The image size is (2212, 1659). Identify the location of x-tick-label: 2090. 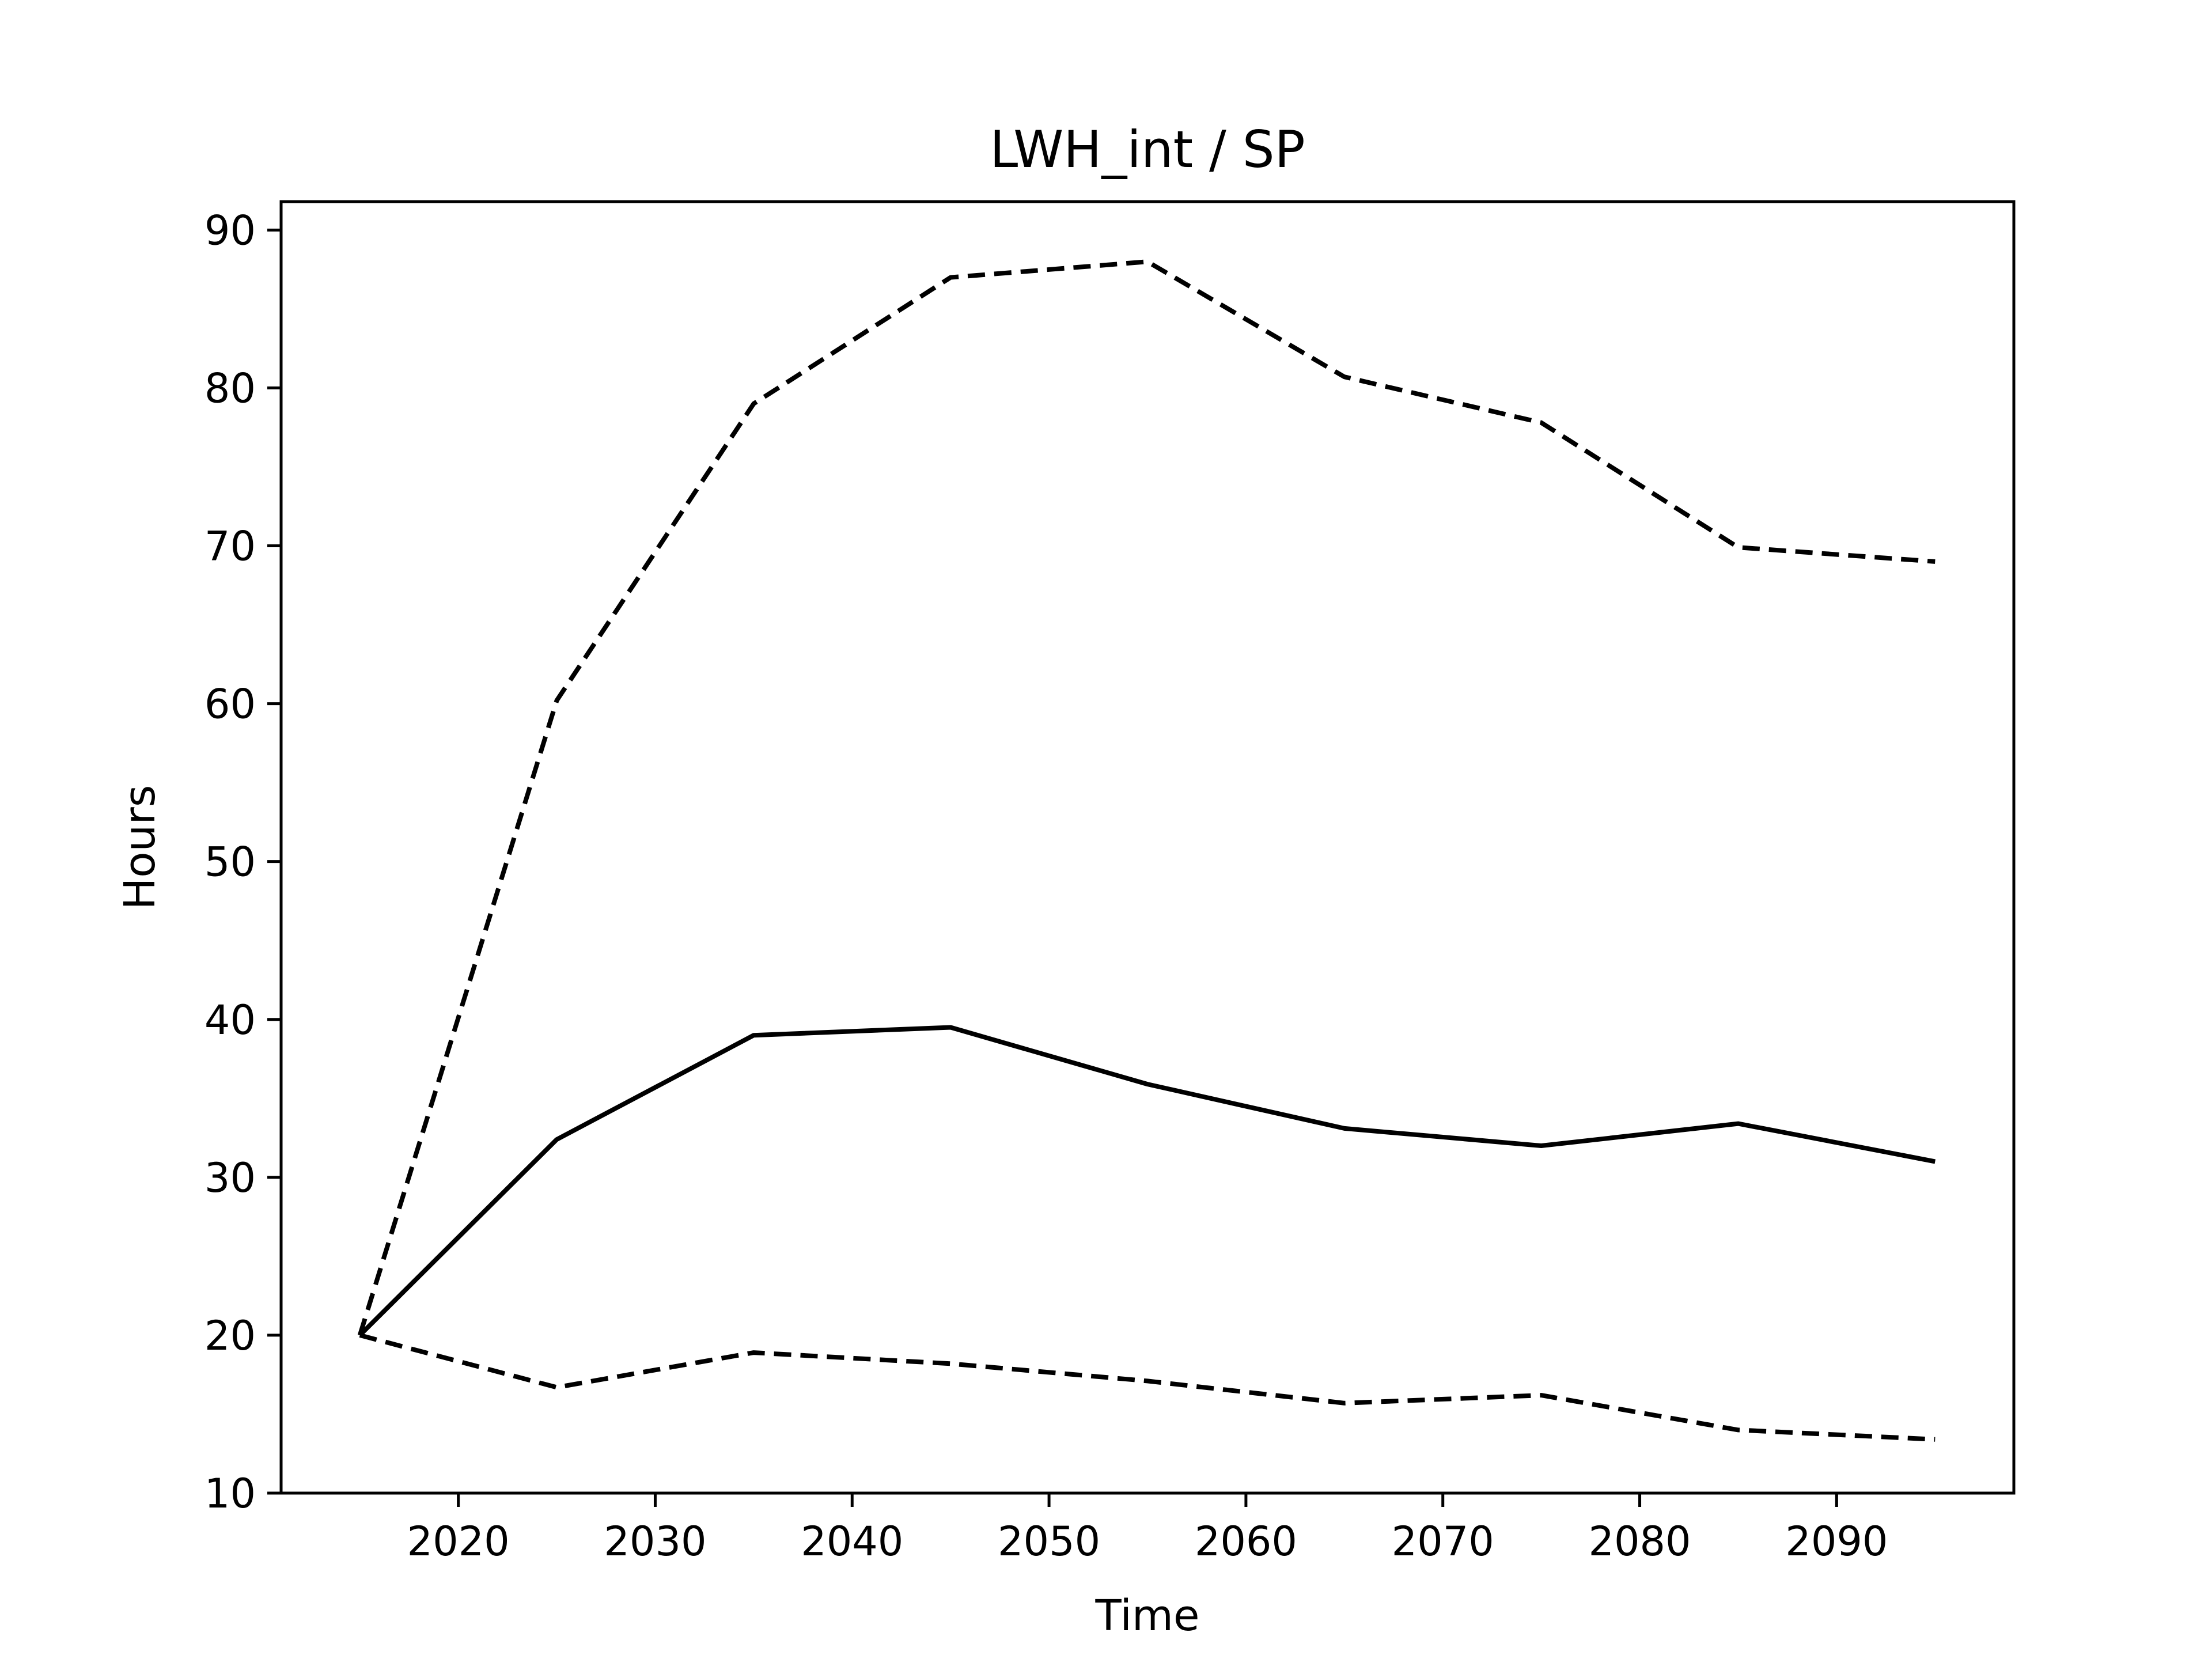
(1836, 1541).